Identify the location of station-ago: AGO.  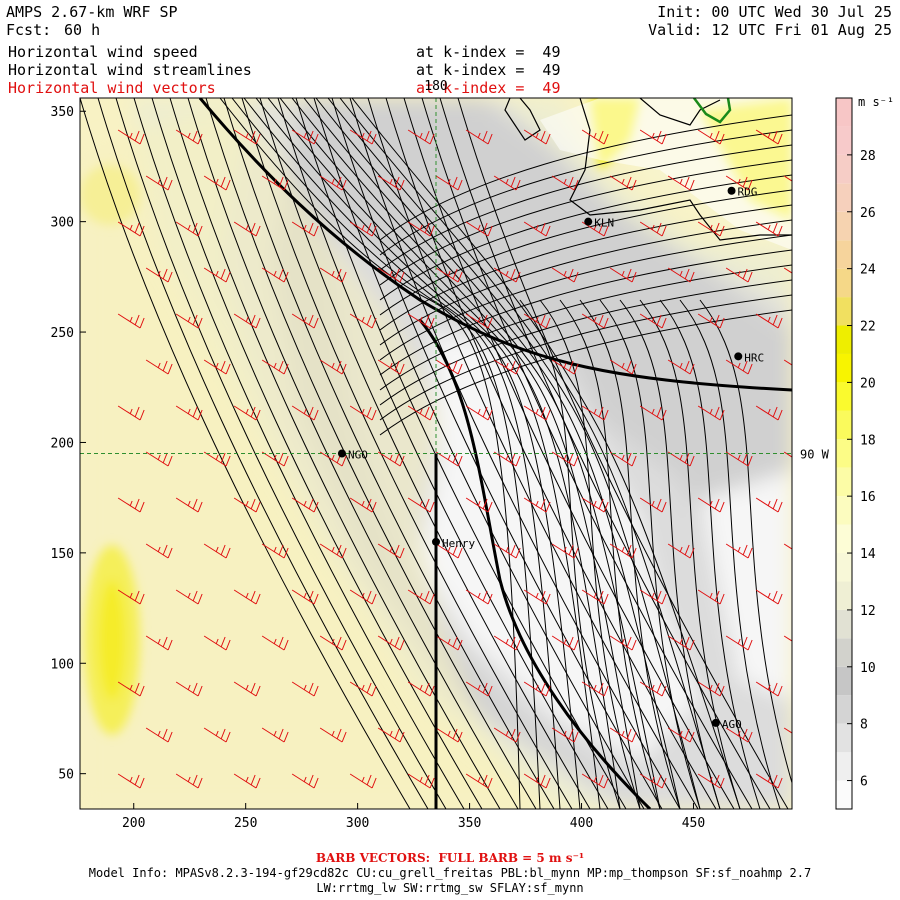
(726, 724).